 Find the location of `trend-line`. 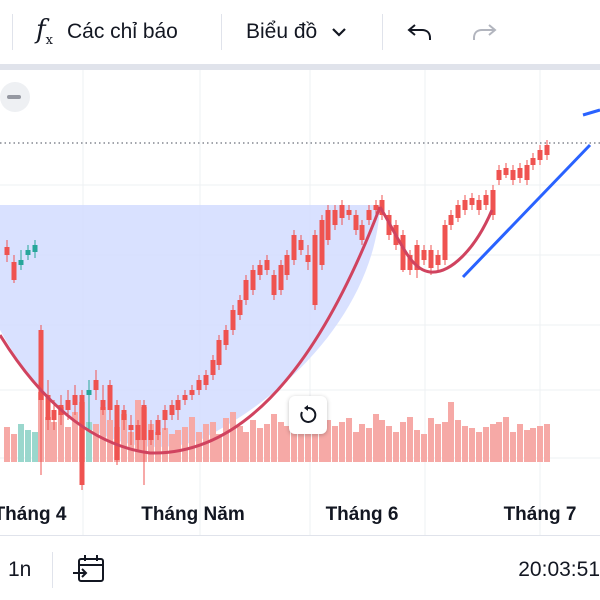

trend-line is located at coordinates (526, 211).